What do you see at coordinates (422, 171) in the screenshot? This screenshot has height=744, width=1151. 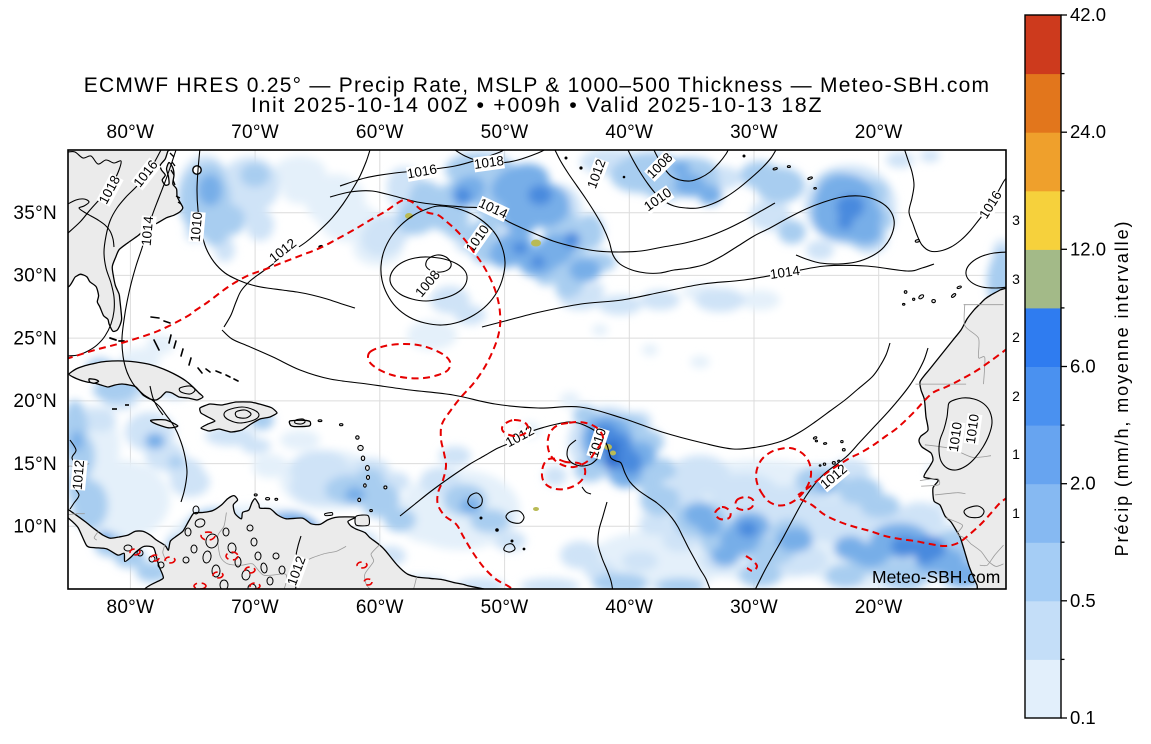 I see `svg-text: 1016` at bounding box center [422, 171].